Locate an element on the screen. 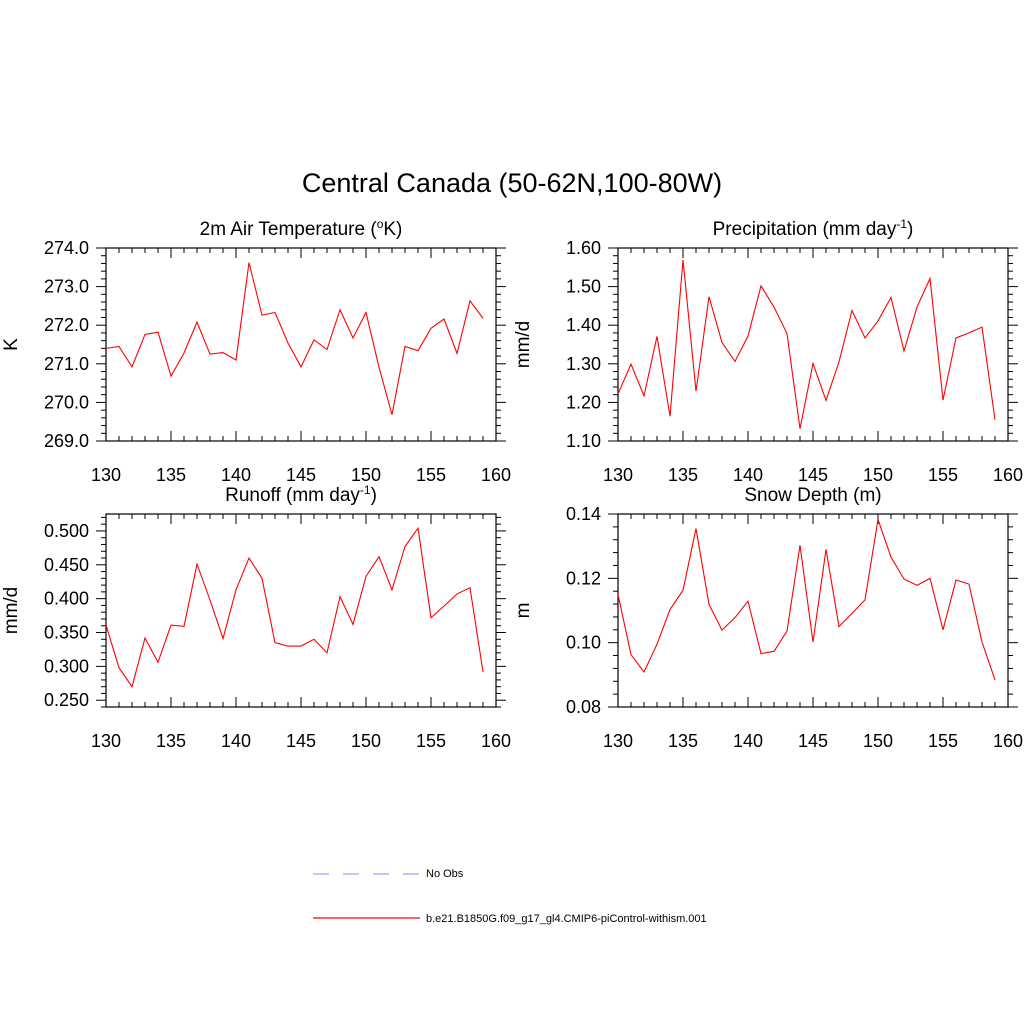 This screenshot has height=1024, width=1024. y-tick-label: 0.450 is located at coordinates (66, 565).